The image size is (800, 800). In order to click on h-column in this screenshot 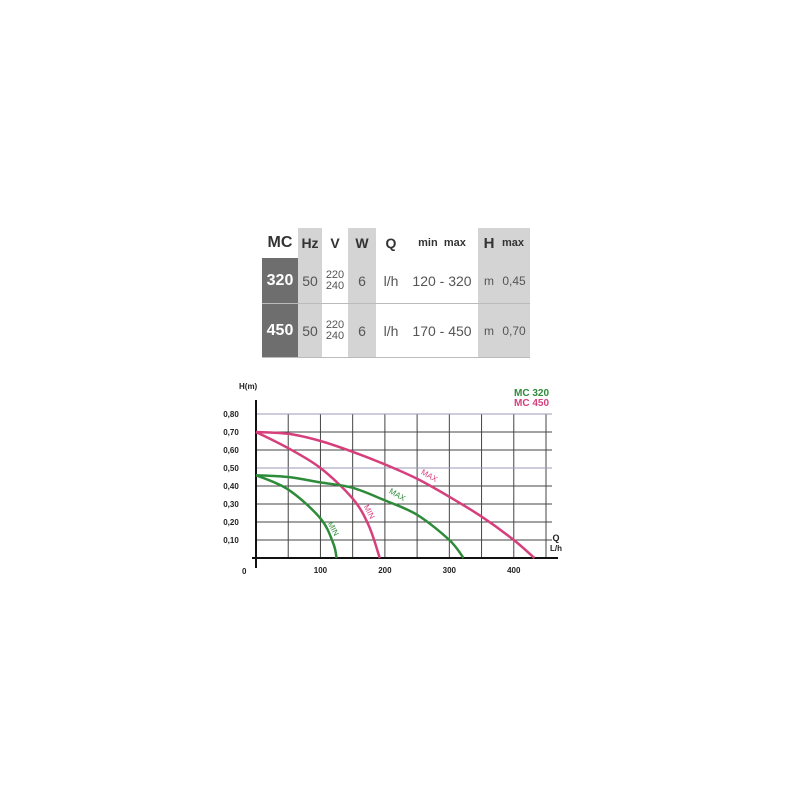, I will do `click(504, 293)`.